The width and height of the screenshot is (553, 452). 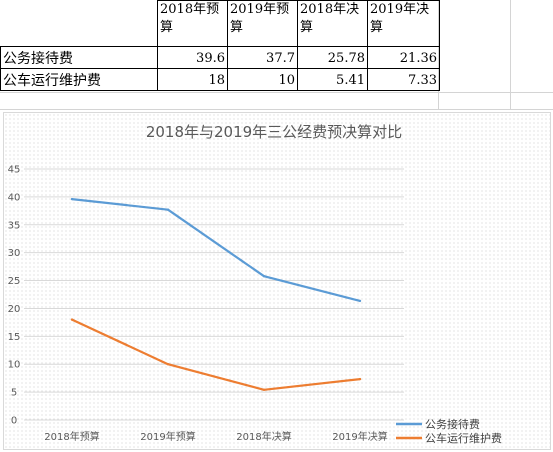 What do you see at coordinates (14, 197) in the screenshot?
I see `y-tick-label: 40` at bounding box center [14, 197].